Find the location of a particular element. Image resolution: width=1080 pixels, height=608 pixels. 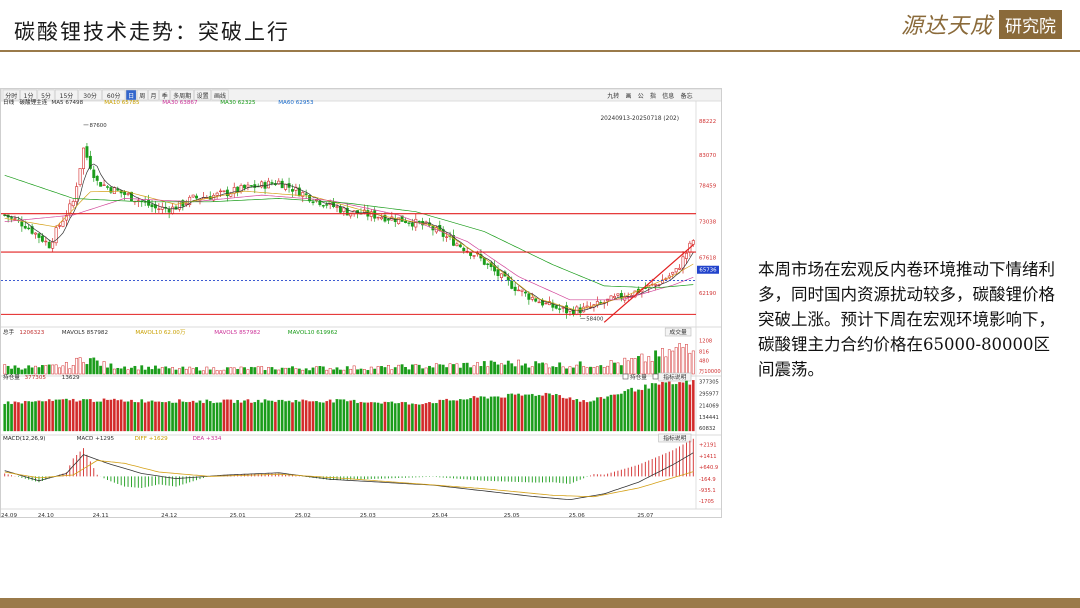

price-tick-label: 67618 is located at coordinates (708, 258).